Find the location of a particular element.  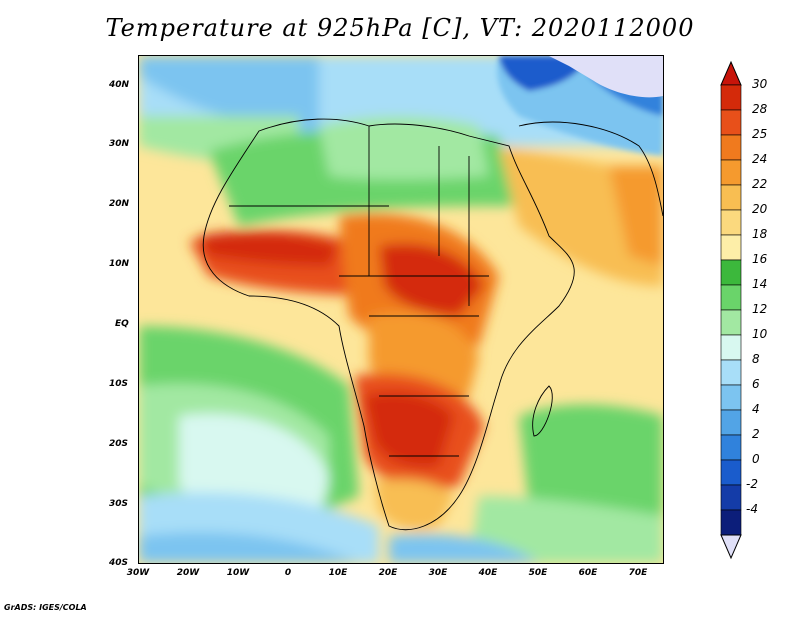

colorbar-tick-label: 28 is located at coordinates (760, 109).